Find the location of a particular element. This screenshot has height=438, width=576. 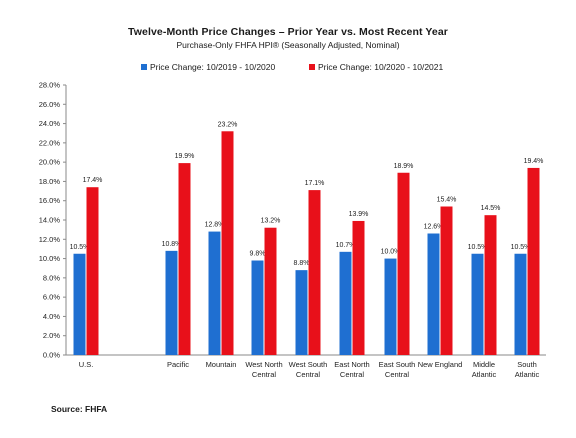

y-tick-label: 28.0% is located at coordinates (50, 85).